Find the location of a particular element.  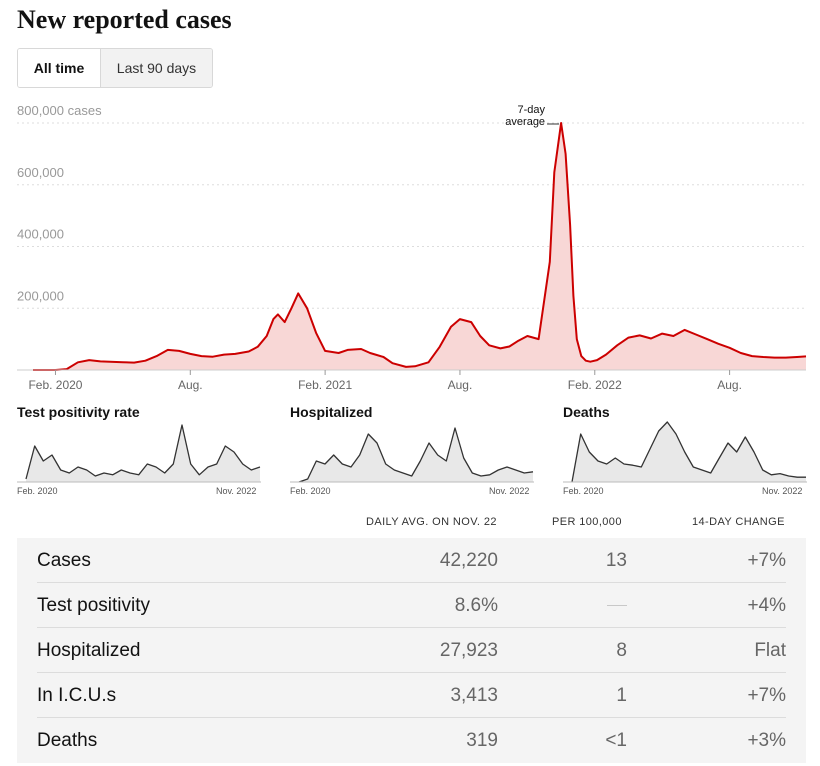

time-range-toggle: All time Last 90 days is located at coordinates (115, 68).